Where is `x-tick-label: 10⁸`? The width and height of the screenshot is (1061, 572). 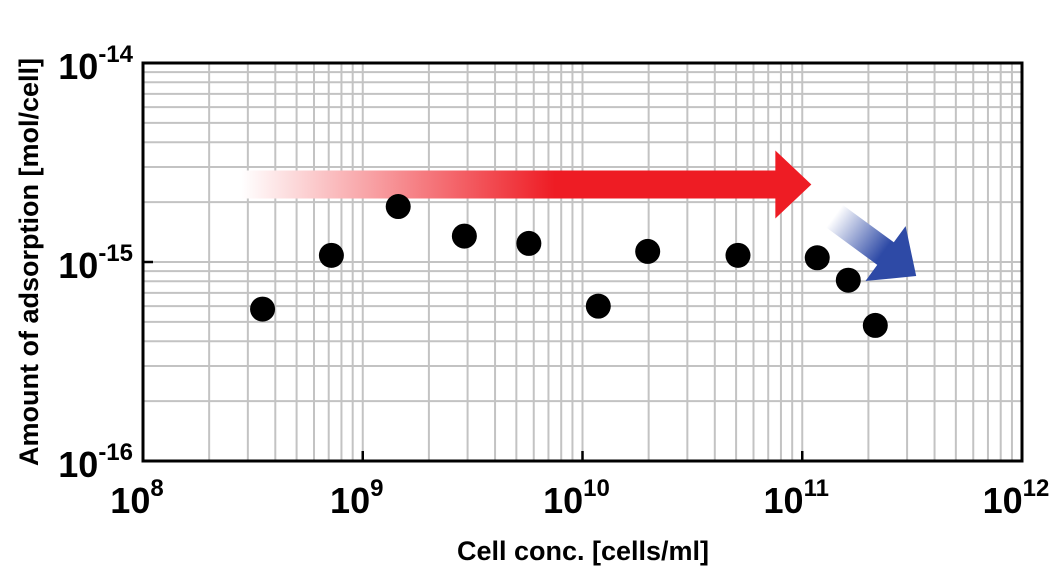
x-tick-label: 10⁸ is located at coordinates (136, 498).